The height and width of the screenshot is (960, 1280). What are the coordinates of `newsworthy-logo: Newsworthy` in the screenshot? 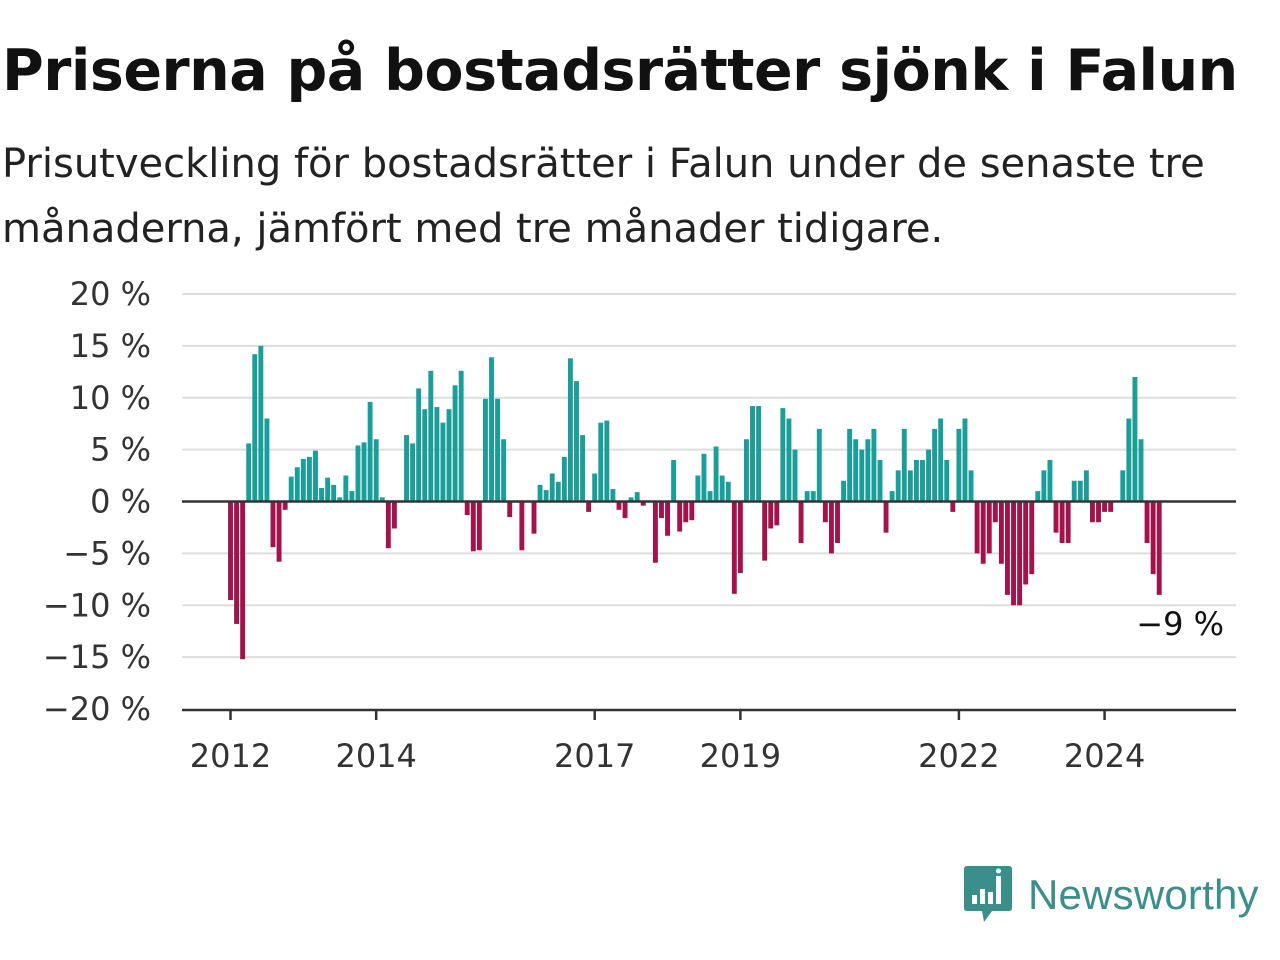 It's located at (1110, 895).